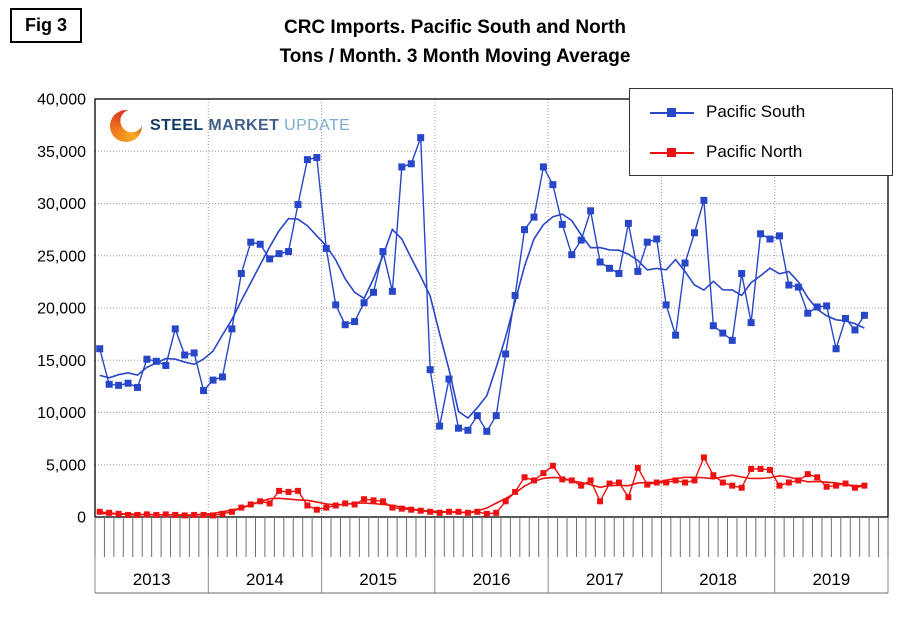  What do you see at coordinates (756, 111) in the screenshot?
I see `legend-label-pacific-south: Pacific South` at bounding box center [756, 111].